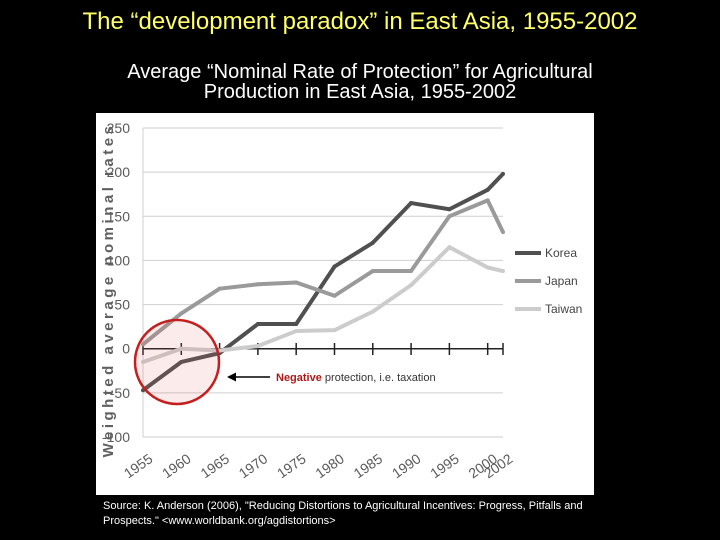  I want to click on annotation-bold: Negative, so click(299, 378).